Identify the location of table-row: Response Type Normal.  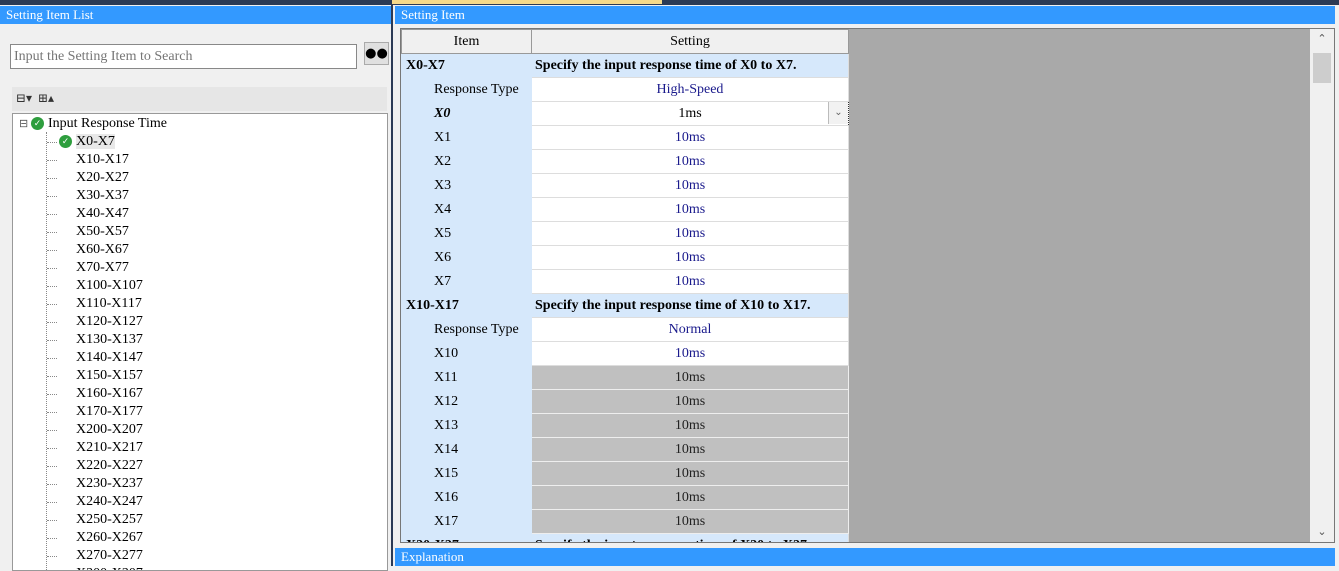
(625, 329).